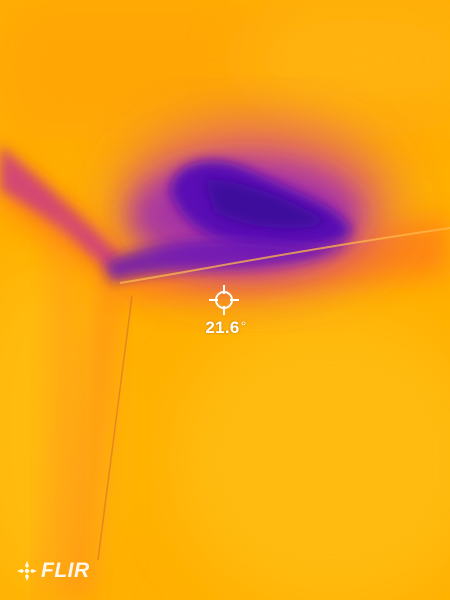 This screenshot has height=600, width=450. What do you see at coordinates (94, 440) in the screenshot?
I see `corner-edge` at bounding box center [94, 440].